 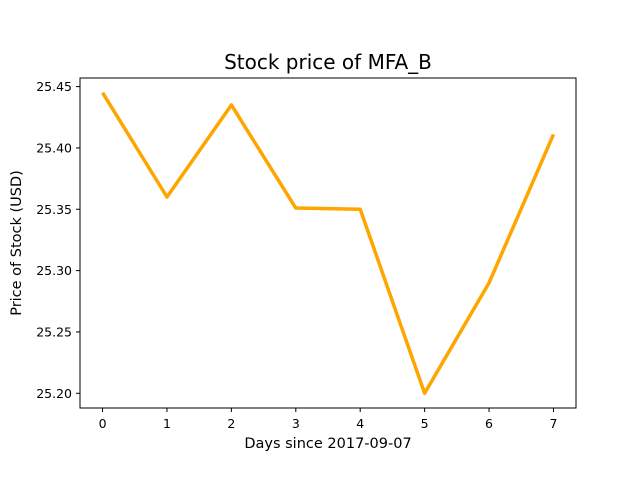 What do you see at coordinates (231, 423) in the screenshot?
I see `x-tick-label: 2` at bounding box center [231, 423].